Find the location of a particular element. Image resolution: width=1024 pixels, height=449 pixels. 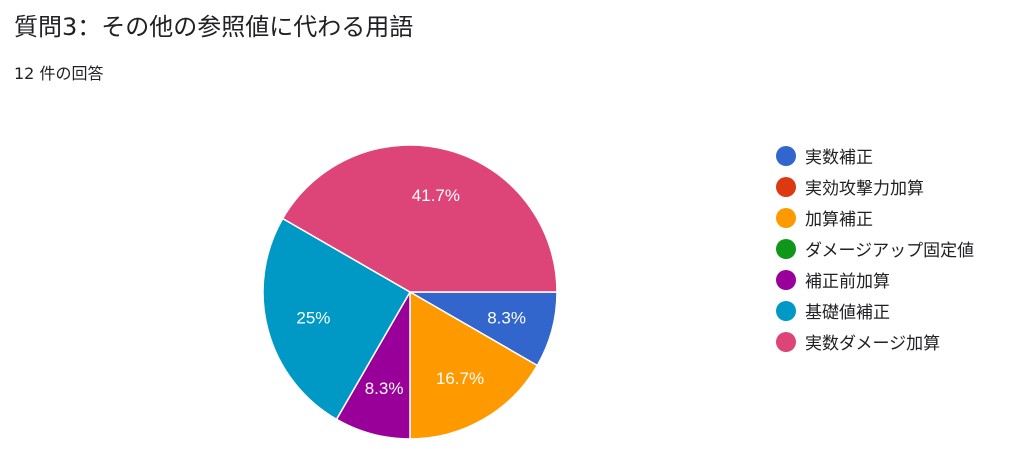

legend-item-0: 実数補正 is located at coordinates (875, 155).